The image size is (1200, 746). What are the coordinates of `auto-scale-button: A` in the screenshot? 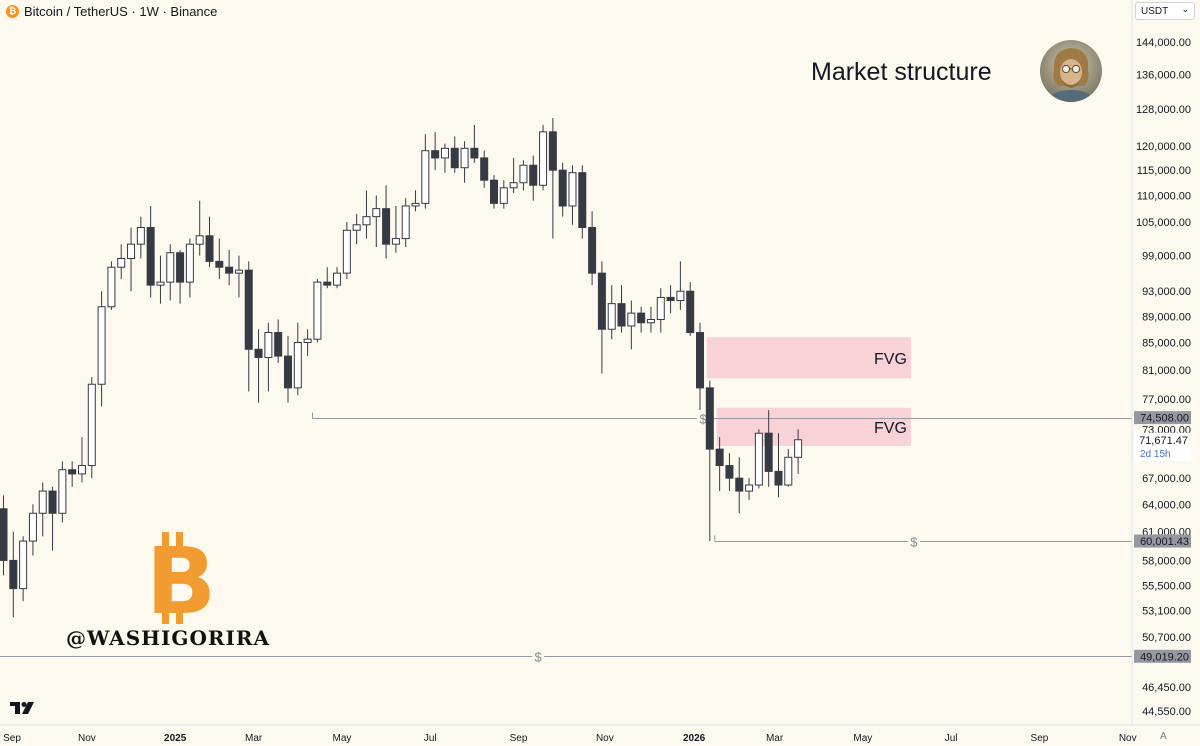 It's located at (1163, 736).